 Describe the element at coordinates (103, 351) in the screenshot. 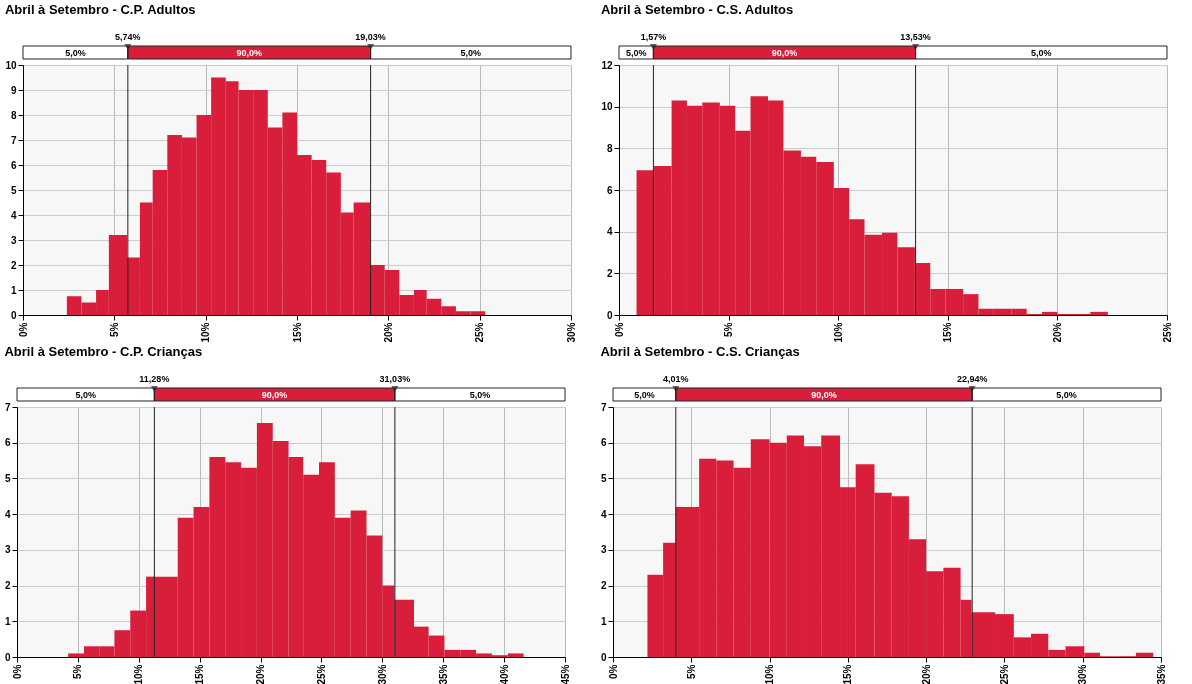

I see `chart-title: Abril à Setembro - C.P. Crianças` at that location.